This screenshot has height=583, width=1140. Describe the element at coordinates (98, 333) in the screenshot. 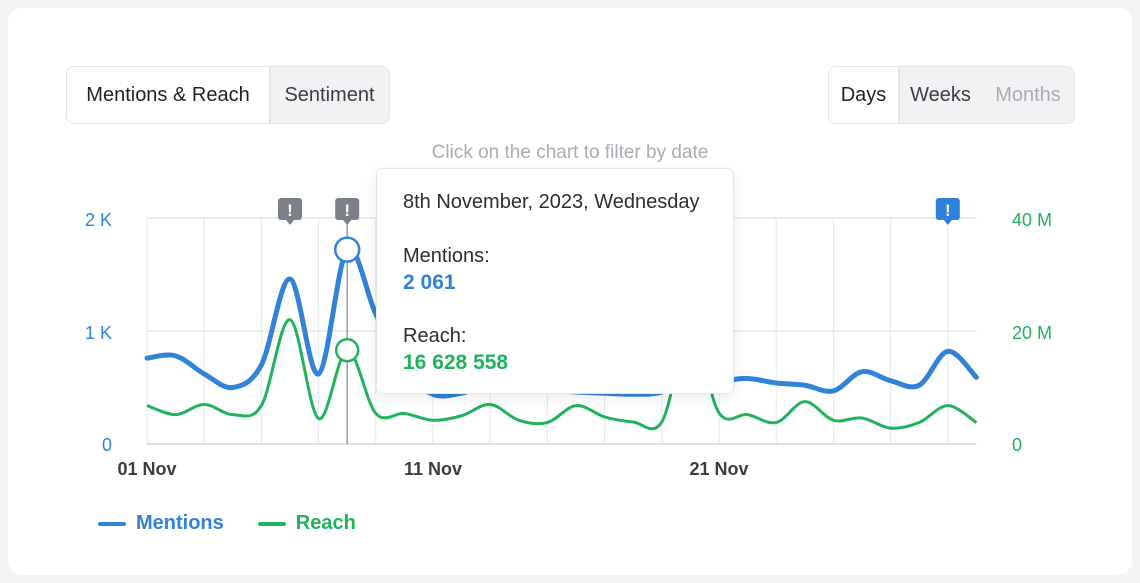

I see `y-left-tick-1k: 1 K` at that location.